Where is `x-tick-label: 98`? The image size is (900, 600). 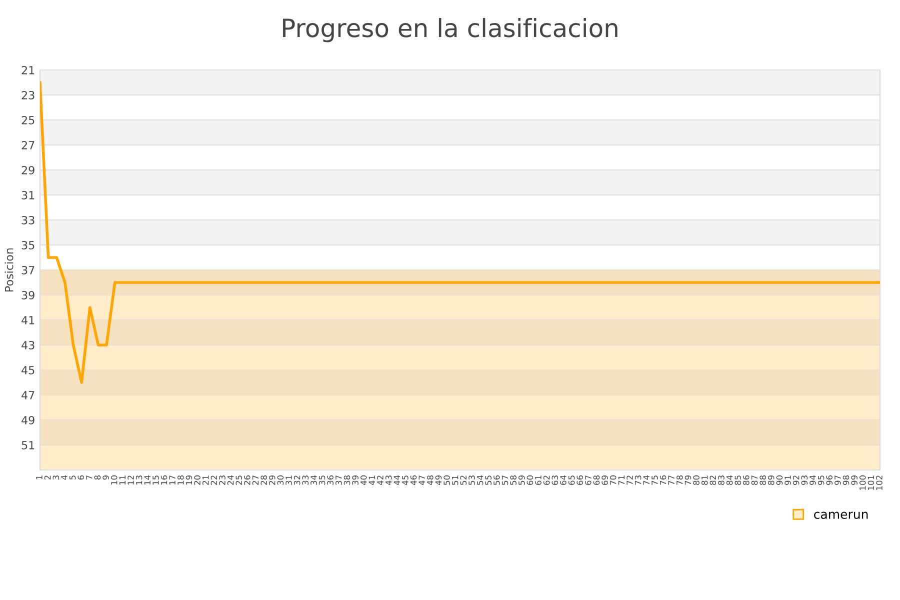 x-tick-label: 98 is located at coordinates (846, 480).